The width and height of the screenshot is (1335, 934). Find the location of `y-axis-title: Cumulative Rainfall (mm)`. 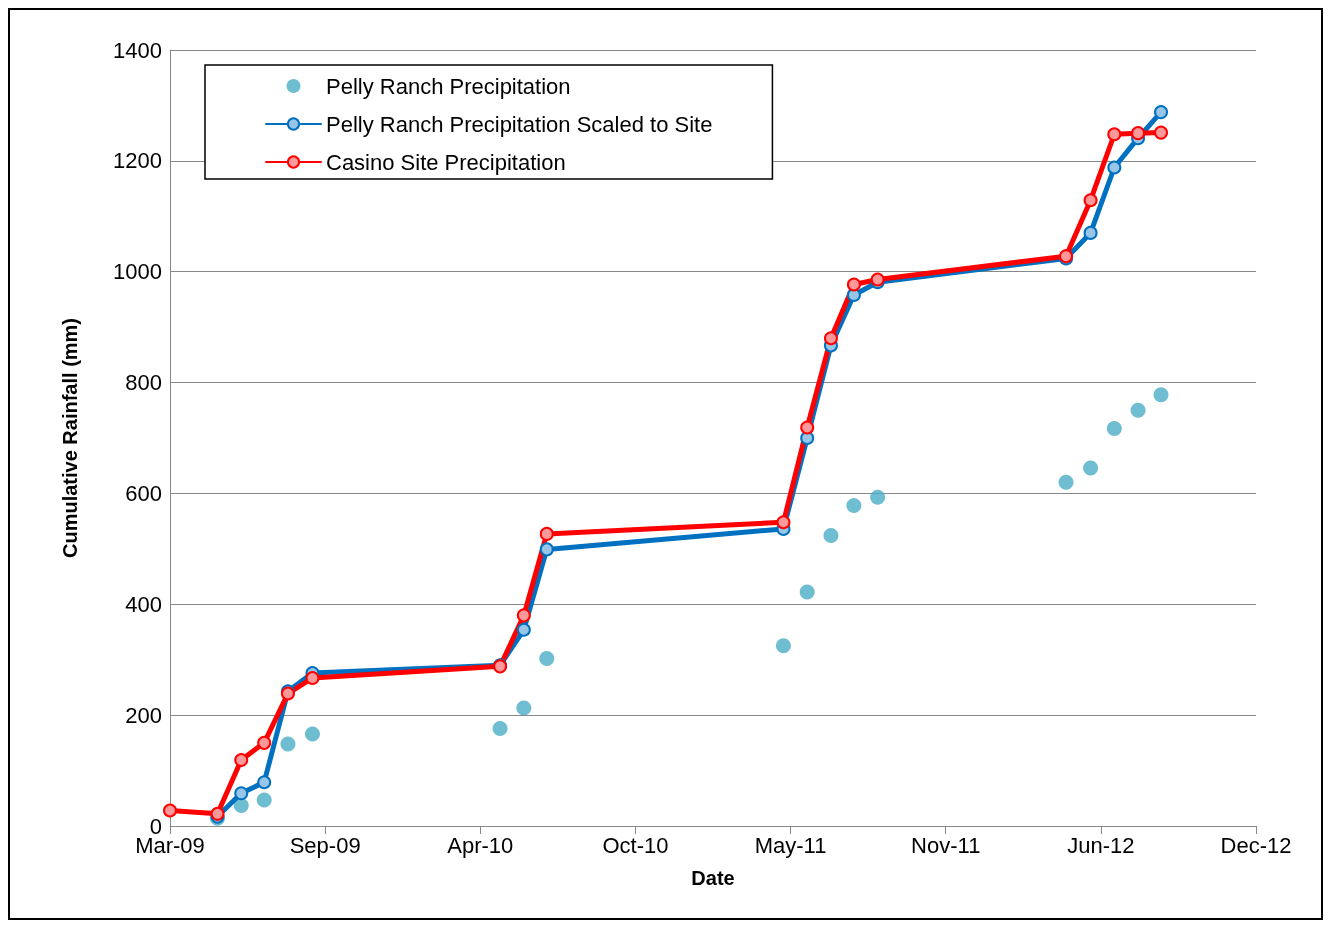

y-axis-title: Cumulative Rainfall (mm) is located at coordinates (70, 438).